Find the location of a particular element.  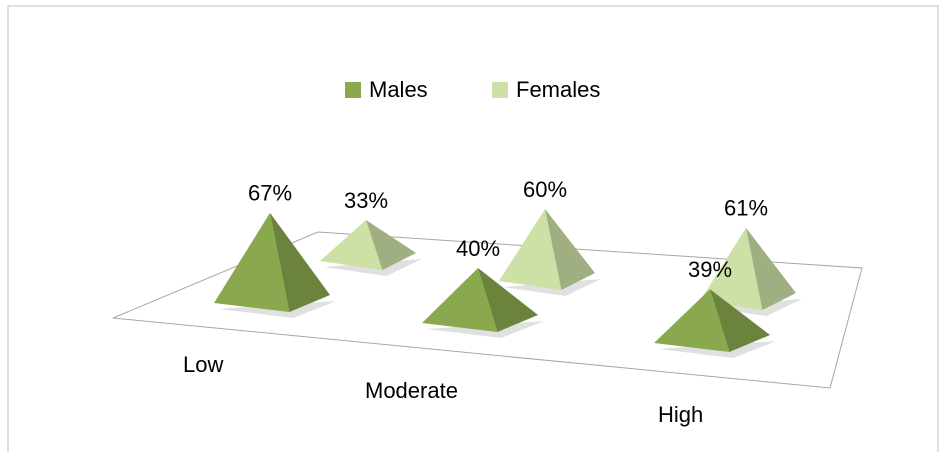

value-label: 40% is located at coordinates (478, 248).